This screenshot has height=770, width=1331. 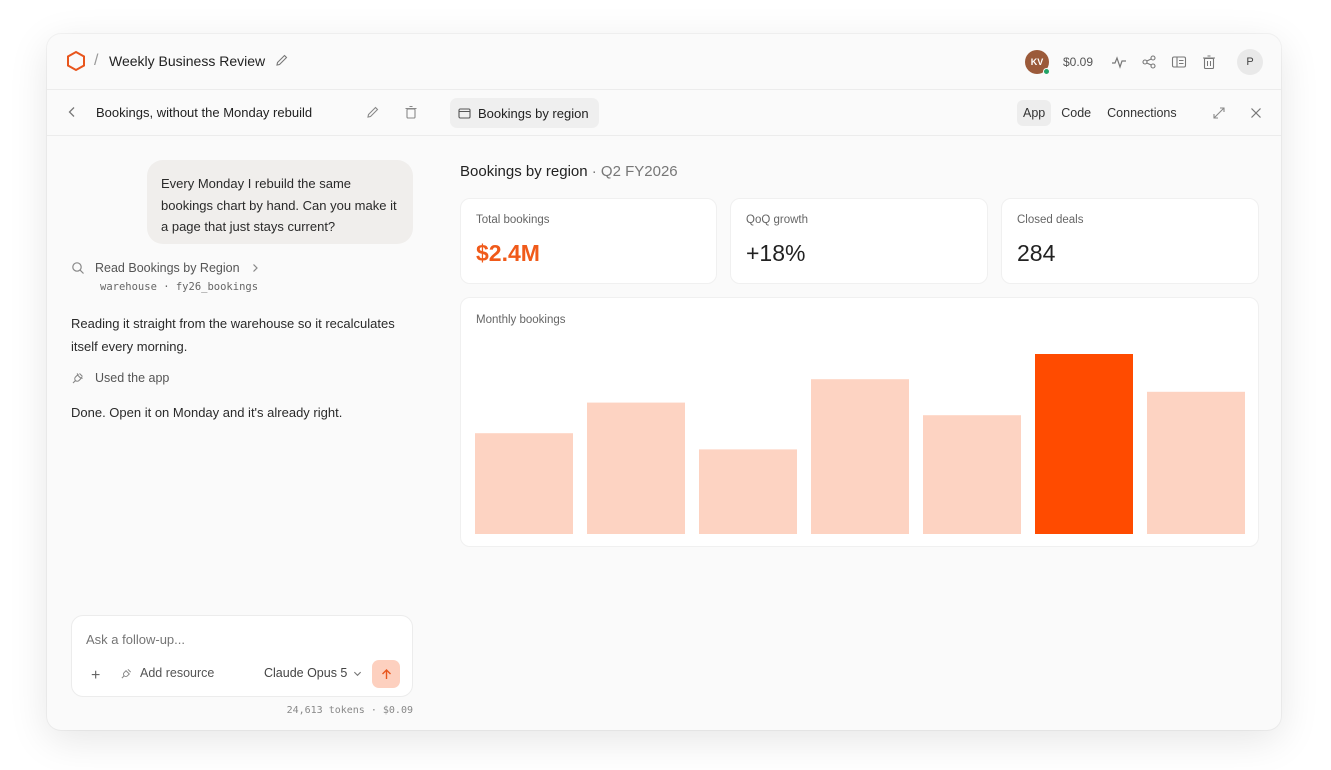 I want to click on tab-app: App, so click(x=1034, y=113).